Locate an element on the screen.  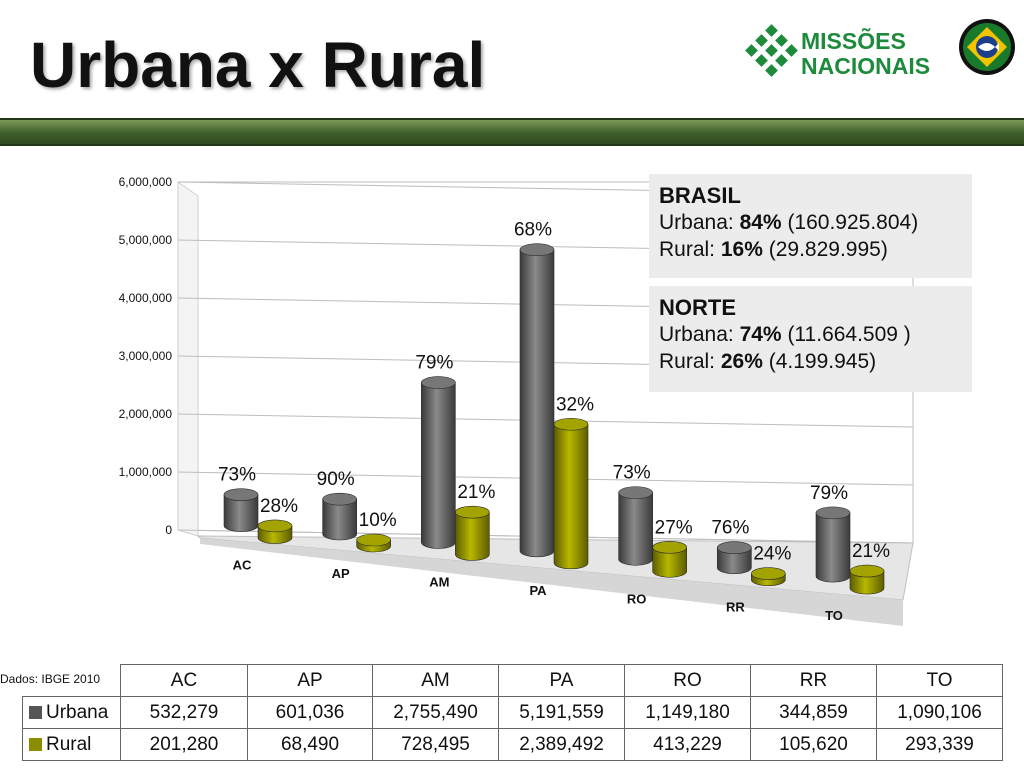
table-cell: 68,490 is located at coordinates (310, 744).